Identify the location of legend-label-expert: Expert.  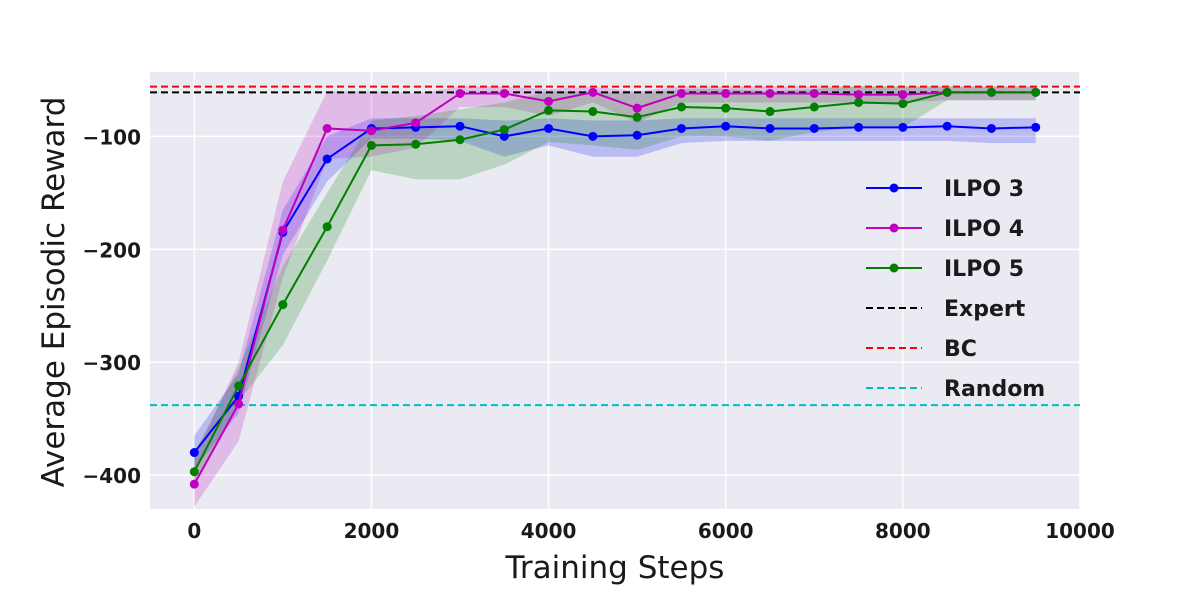
(985, 309).